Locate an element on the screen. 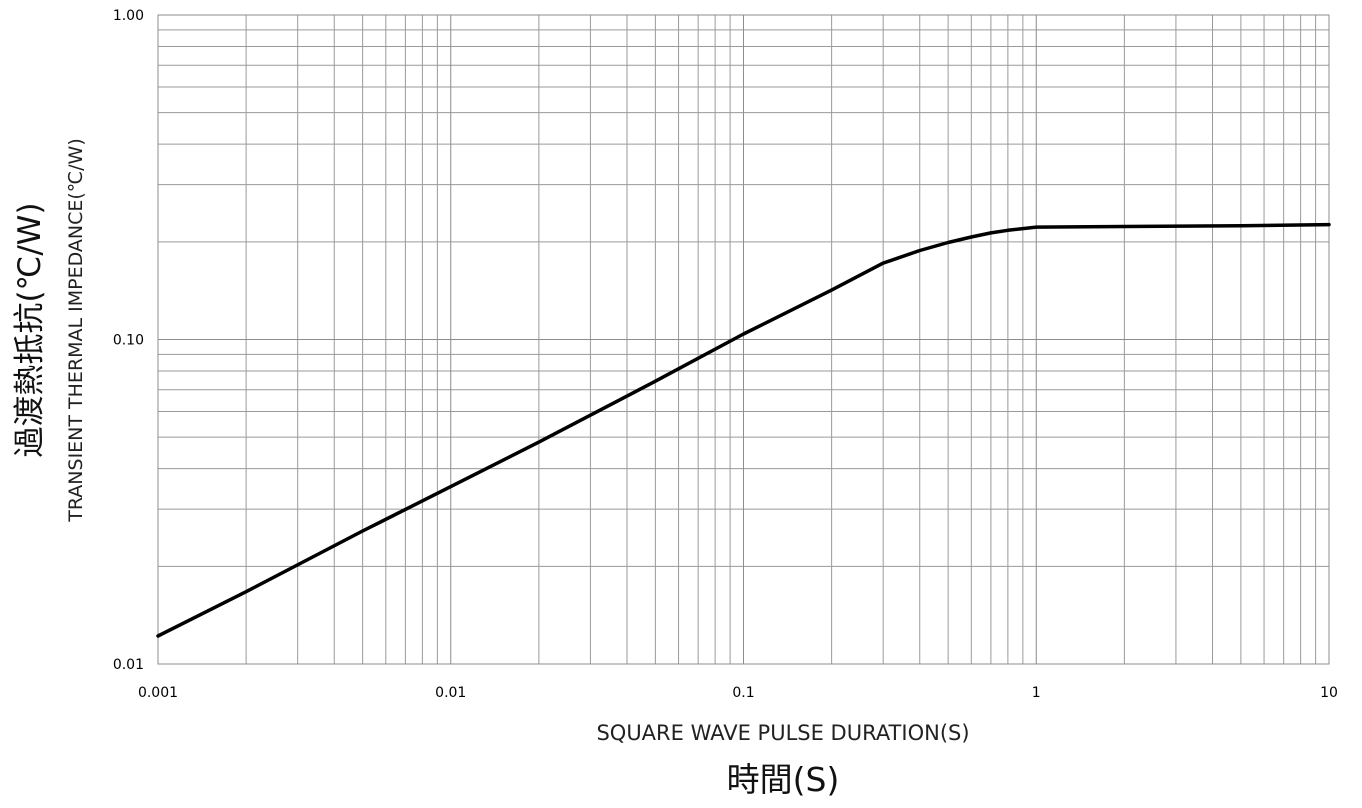 The height and width of the screenshot is (808, 1362). y-tick-label: 0.10 is located at coordinates (128, 341).